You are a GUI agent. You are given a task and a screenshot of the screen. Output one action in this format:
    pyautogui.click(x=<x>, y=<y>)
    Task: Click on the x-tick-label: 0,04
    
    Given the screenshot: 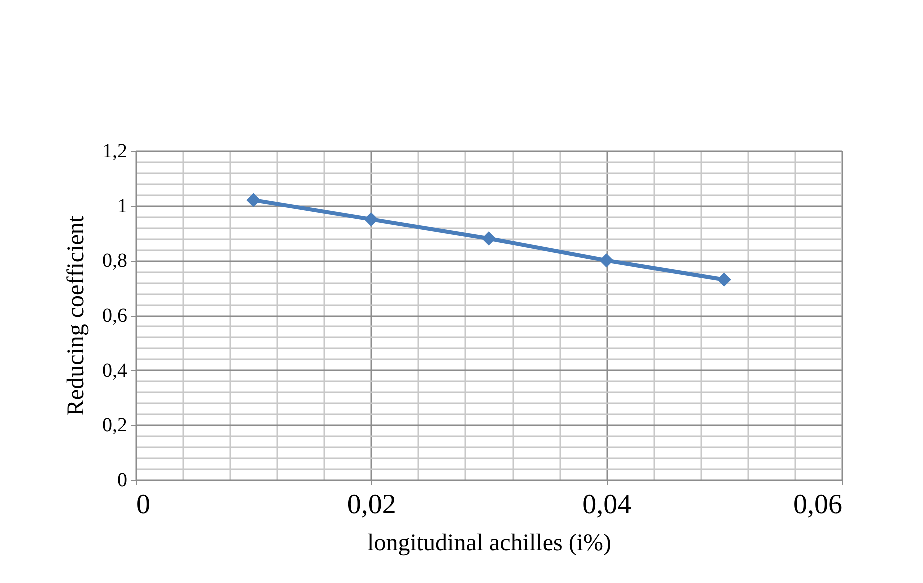 What is the action you would take?
    pyautogui.click(x=607, y=505)
    